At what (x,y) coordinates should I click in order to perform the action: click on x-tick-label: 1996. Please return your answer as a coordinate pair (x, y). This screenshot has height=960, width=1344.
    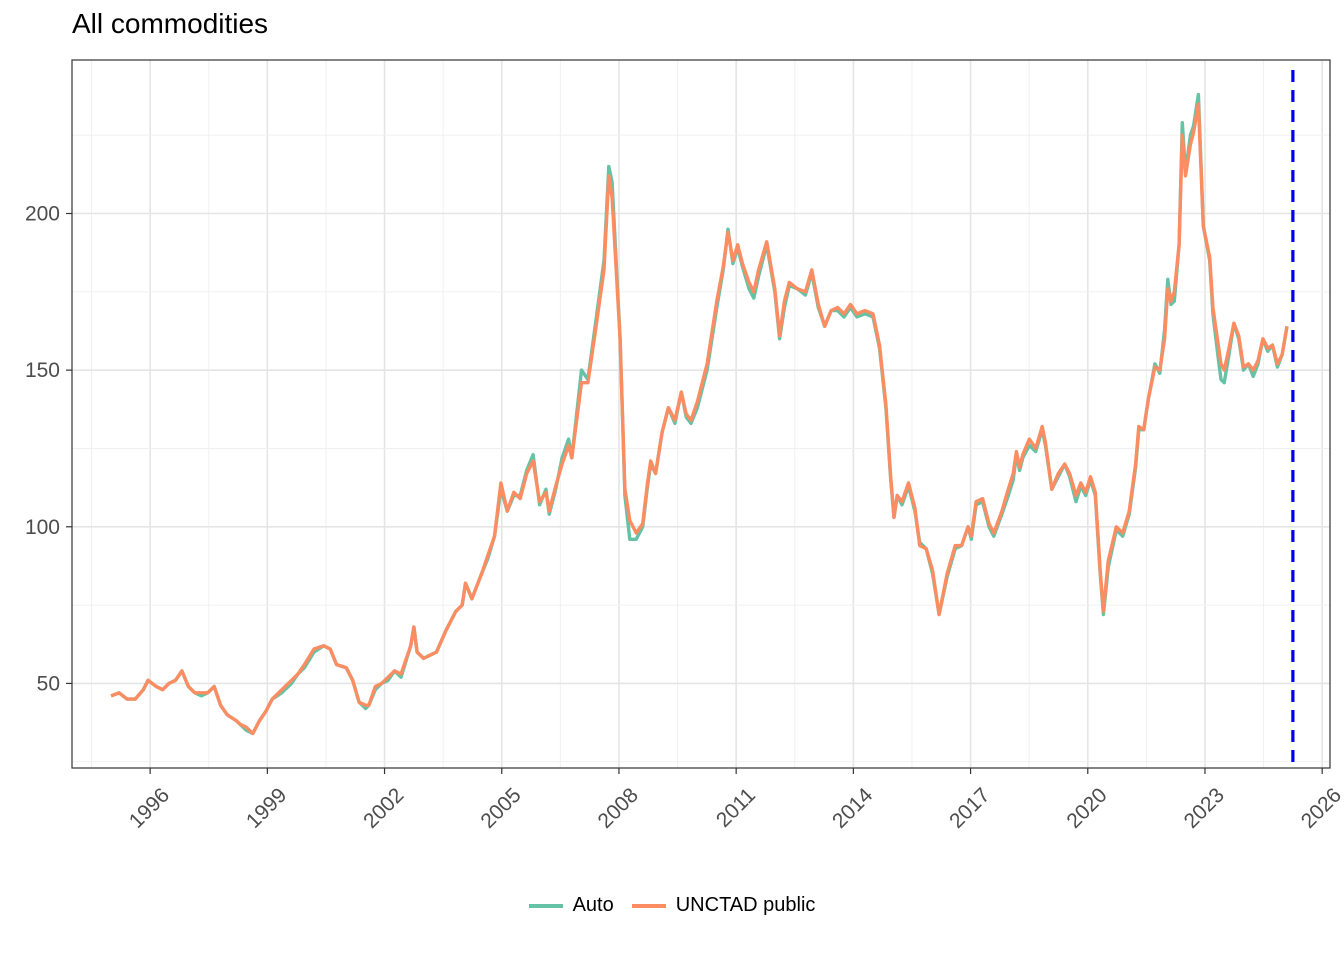
    Looking at the image, I should click on (149, 808).